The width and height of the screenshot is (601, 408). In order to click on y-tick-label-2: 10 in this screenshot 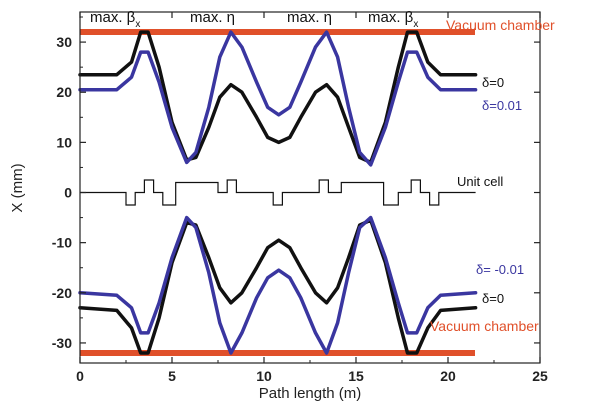, I will do `click(64, 142)`.